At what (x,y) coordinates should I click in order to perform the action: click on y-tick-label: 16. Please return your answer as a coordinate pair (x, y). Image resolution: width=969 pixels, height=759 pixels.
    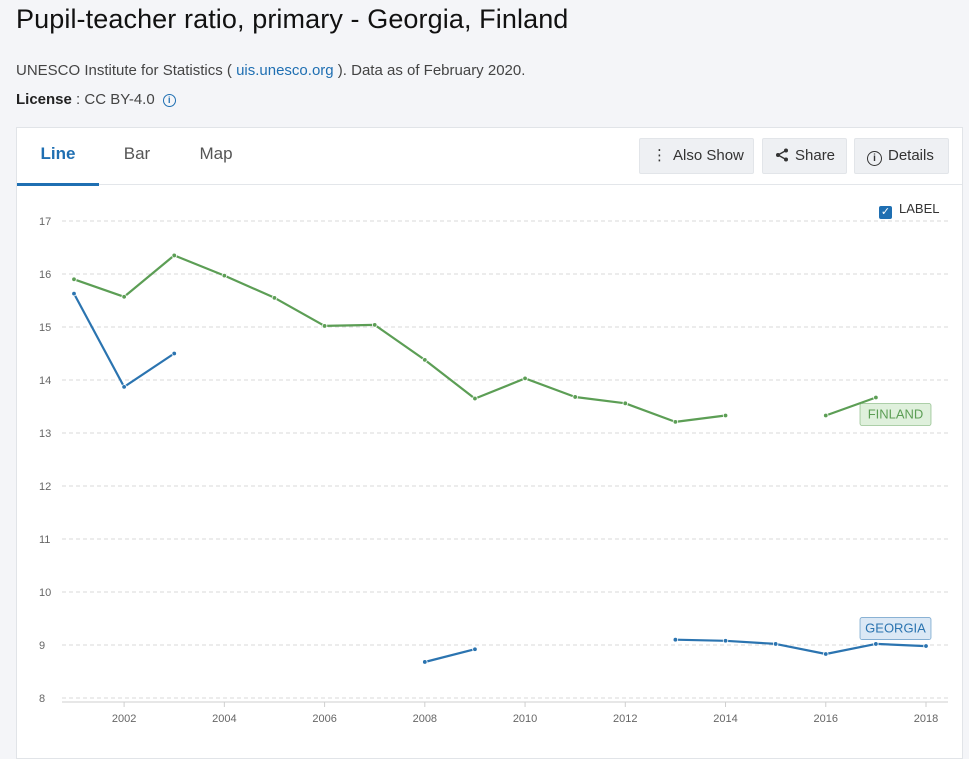
    Looking at the image, I should click on (45, 275).